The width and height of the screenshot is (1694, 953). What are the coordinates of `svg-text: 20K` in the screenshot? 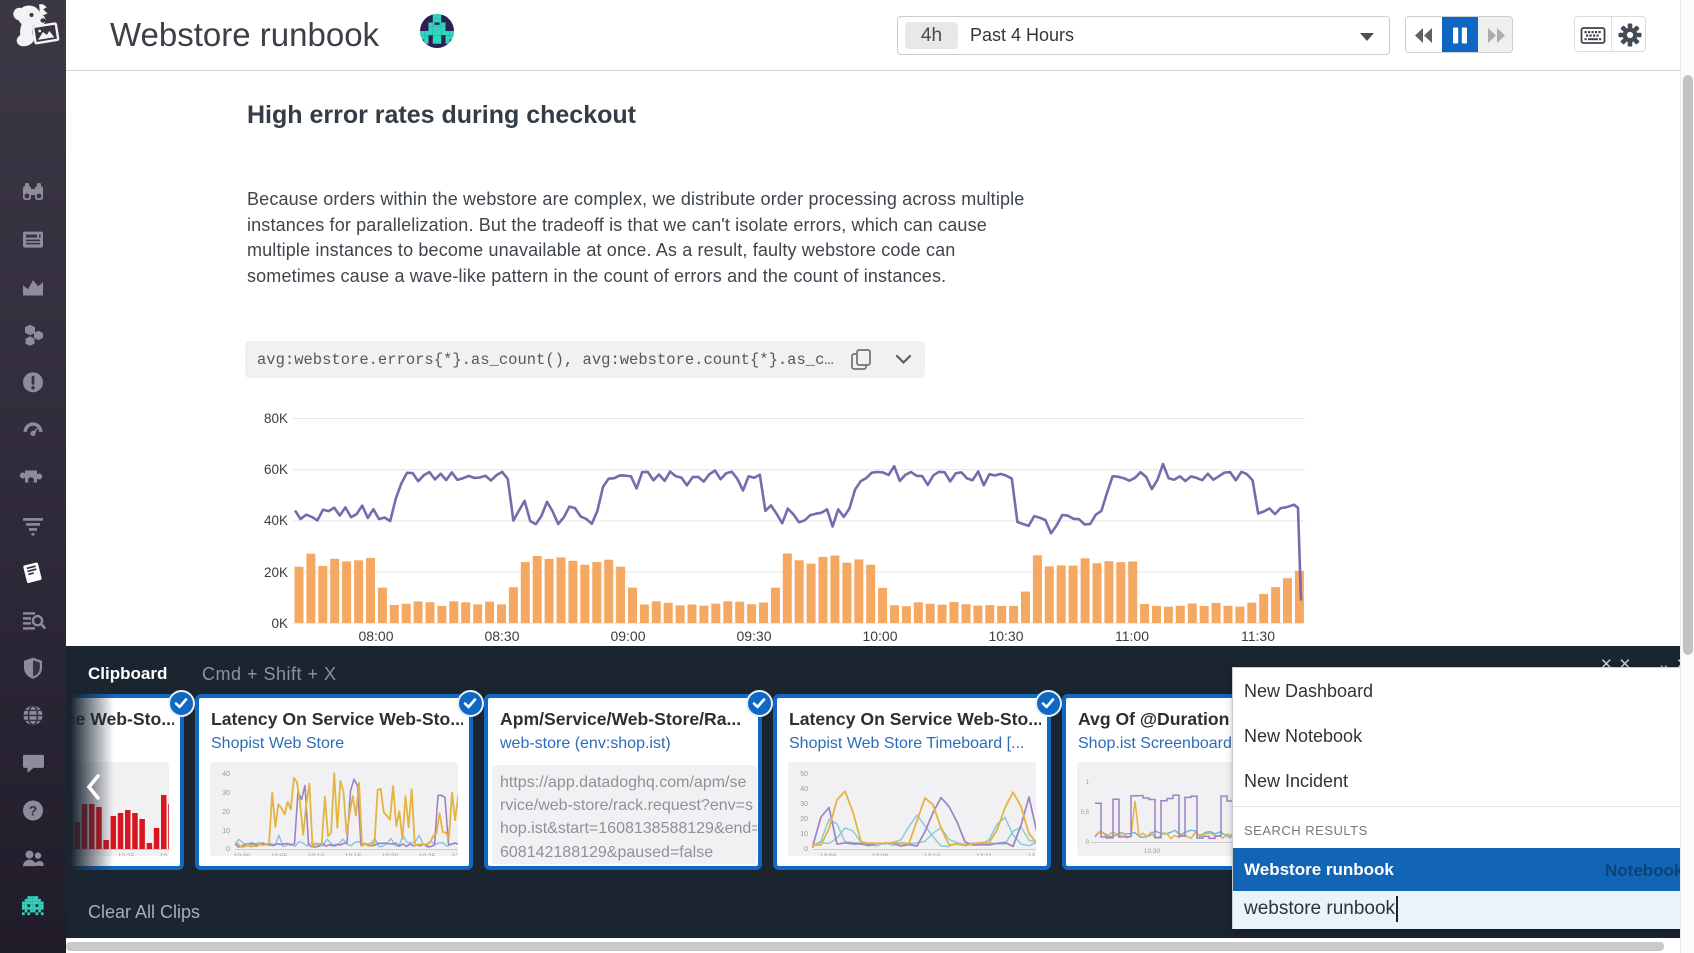 It's located at (276, 572).